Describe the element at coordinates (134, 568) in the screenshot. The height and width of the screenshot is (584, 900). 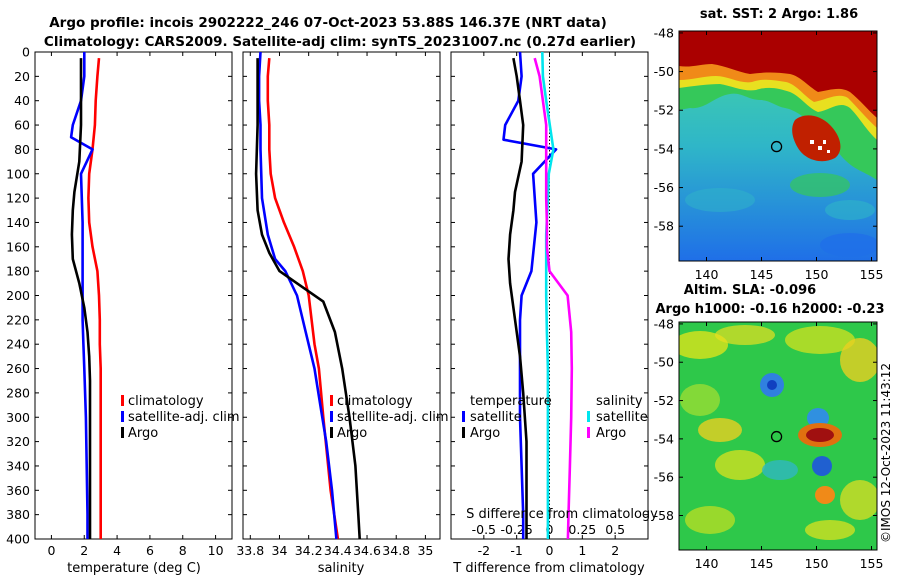
I see `temperature-xlabel: temperature (deg C)` at that location.